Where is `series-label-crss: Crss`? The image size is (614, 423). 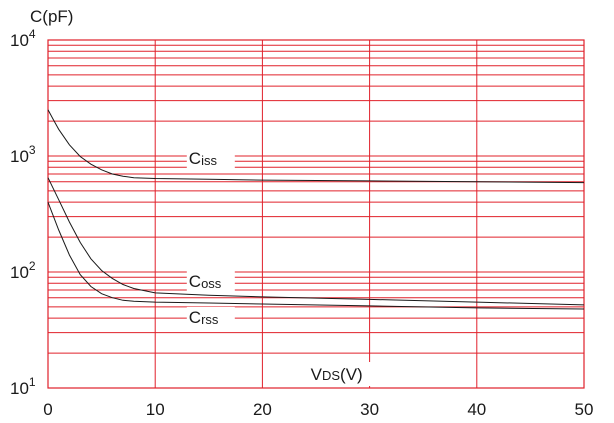
series-label-crss: Crss is located at coordinates (204, 317).